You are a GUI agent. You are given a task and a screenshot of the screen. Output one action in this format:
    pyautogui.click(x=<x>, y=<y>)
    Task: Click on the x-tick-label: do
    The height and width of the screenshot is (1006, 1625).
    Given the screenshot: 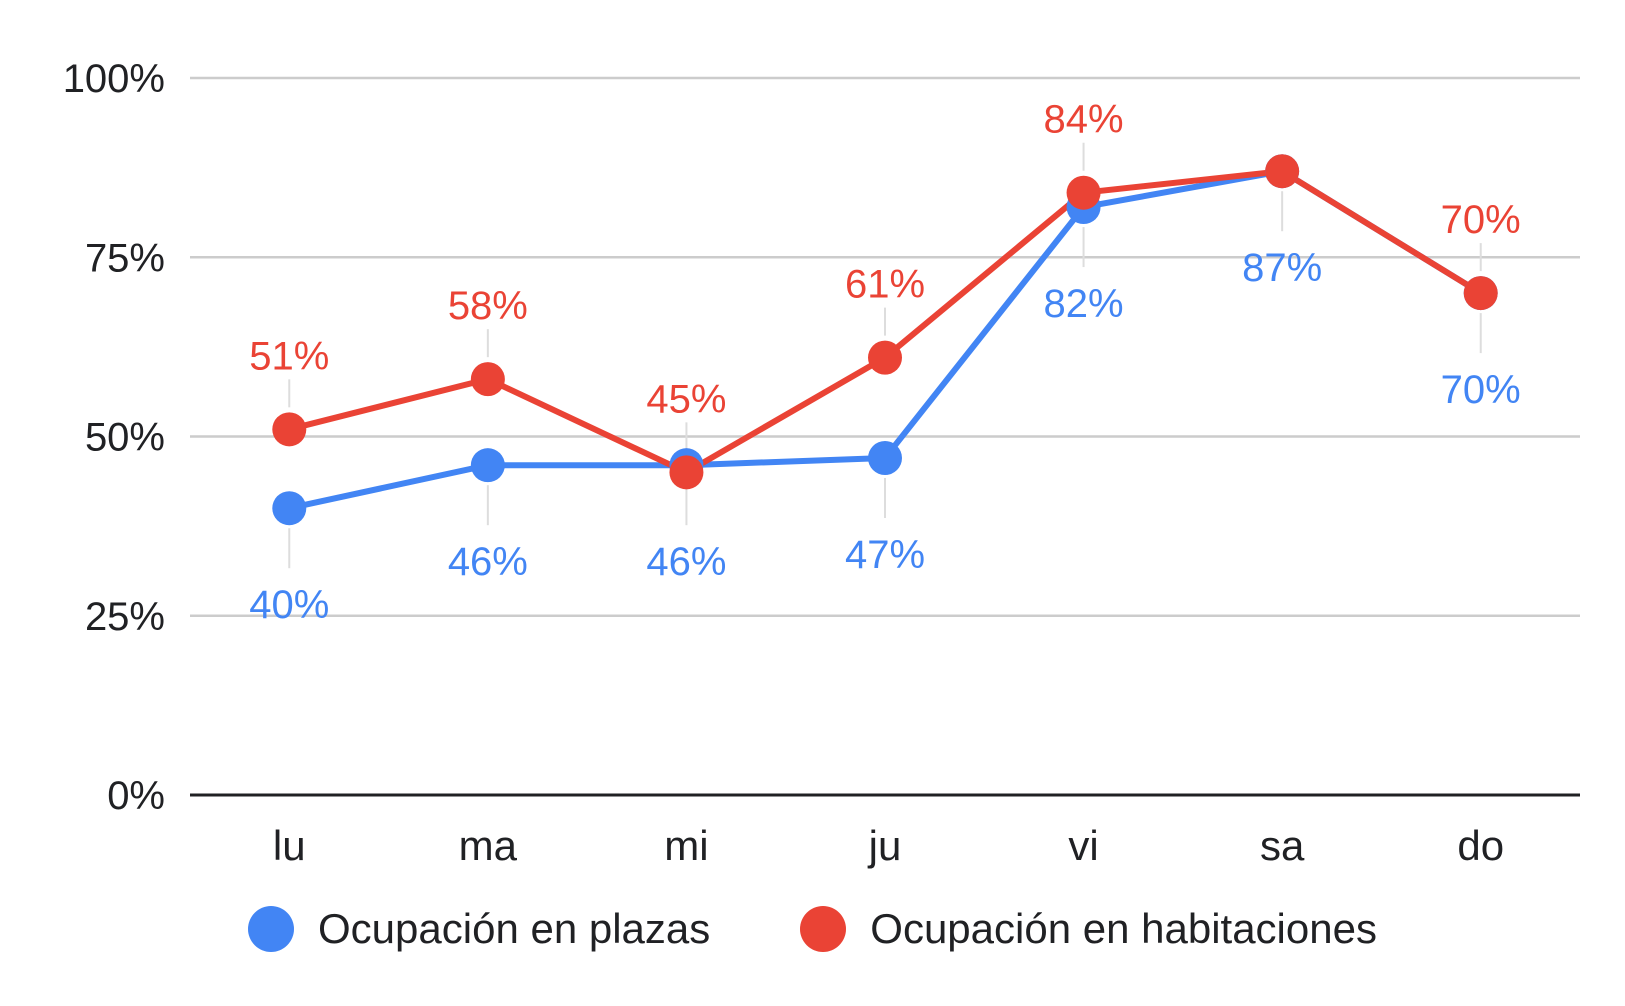 What is the action you would take?
    pyautogui.click(x=1480, y=845)
    